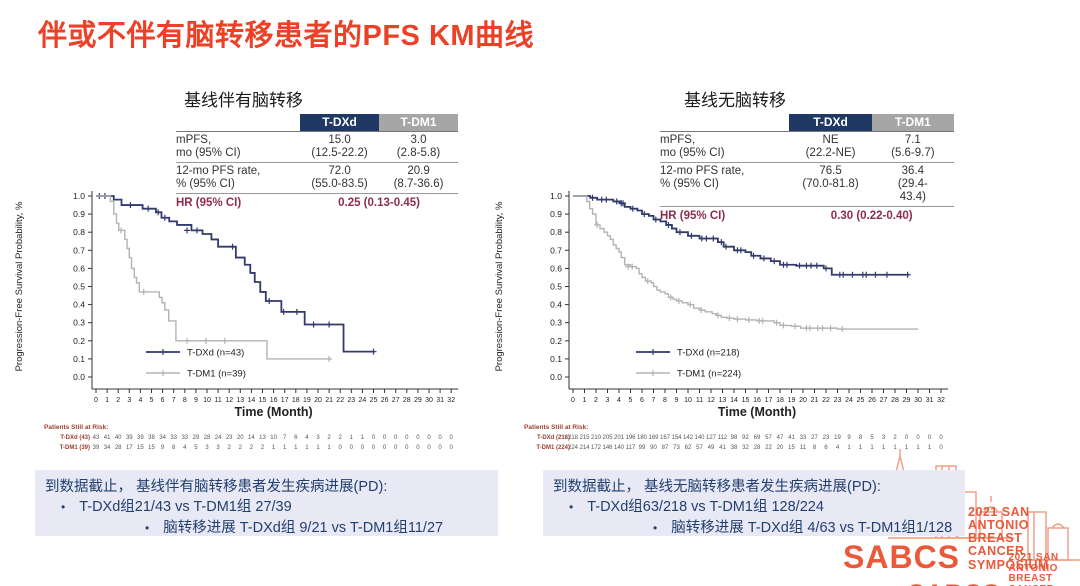 Image resolution: width=1080 pixels, height=586 pixels. I want to click on svg-text: 201, so click(619, 438).